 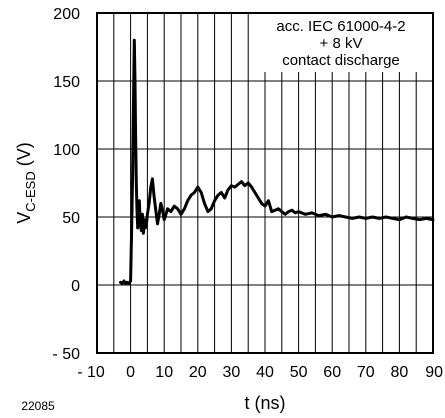 What do you see at coordinates (71, 218) in the screenshot?
I see `y-tick-label: 50` at bounding box center [71, 218].